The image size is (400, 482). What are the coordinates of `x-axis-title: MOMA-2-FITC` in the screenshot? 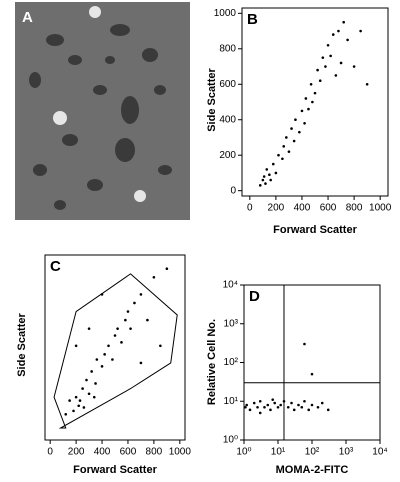 It's located at (312, 470).